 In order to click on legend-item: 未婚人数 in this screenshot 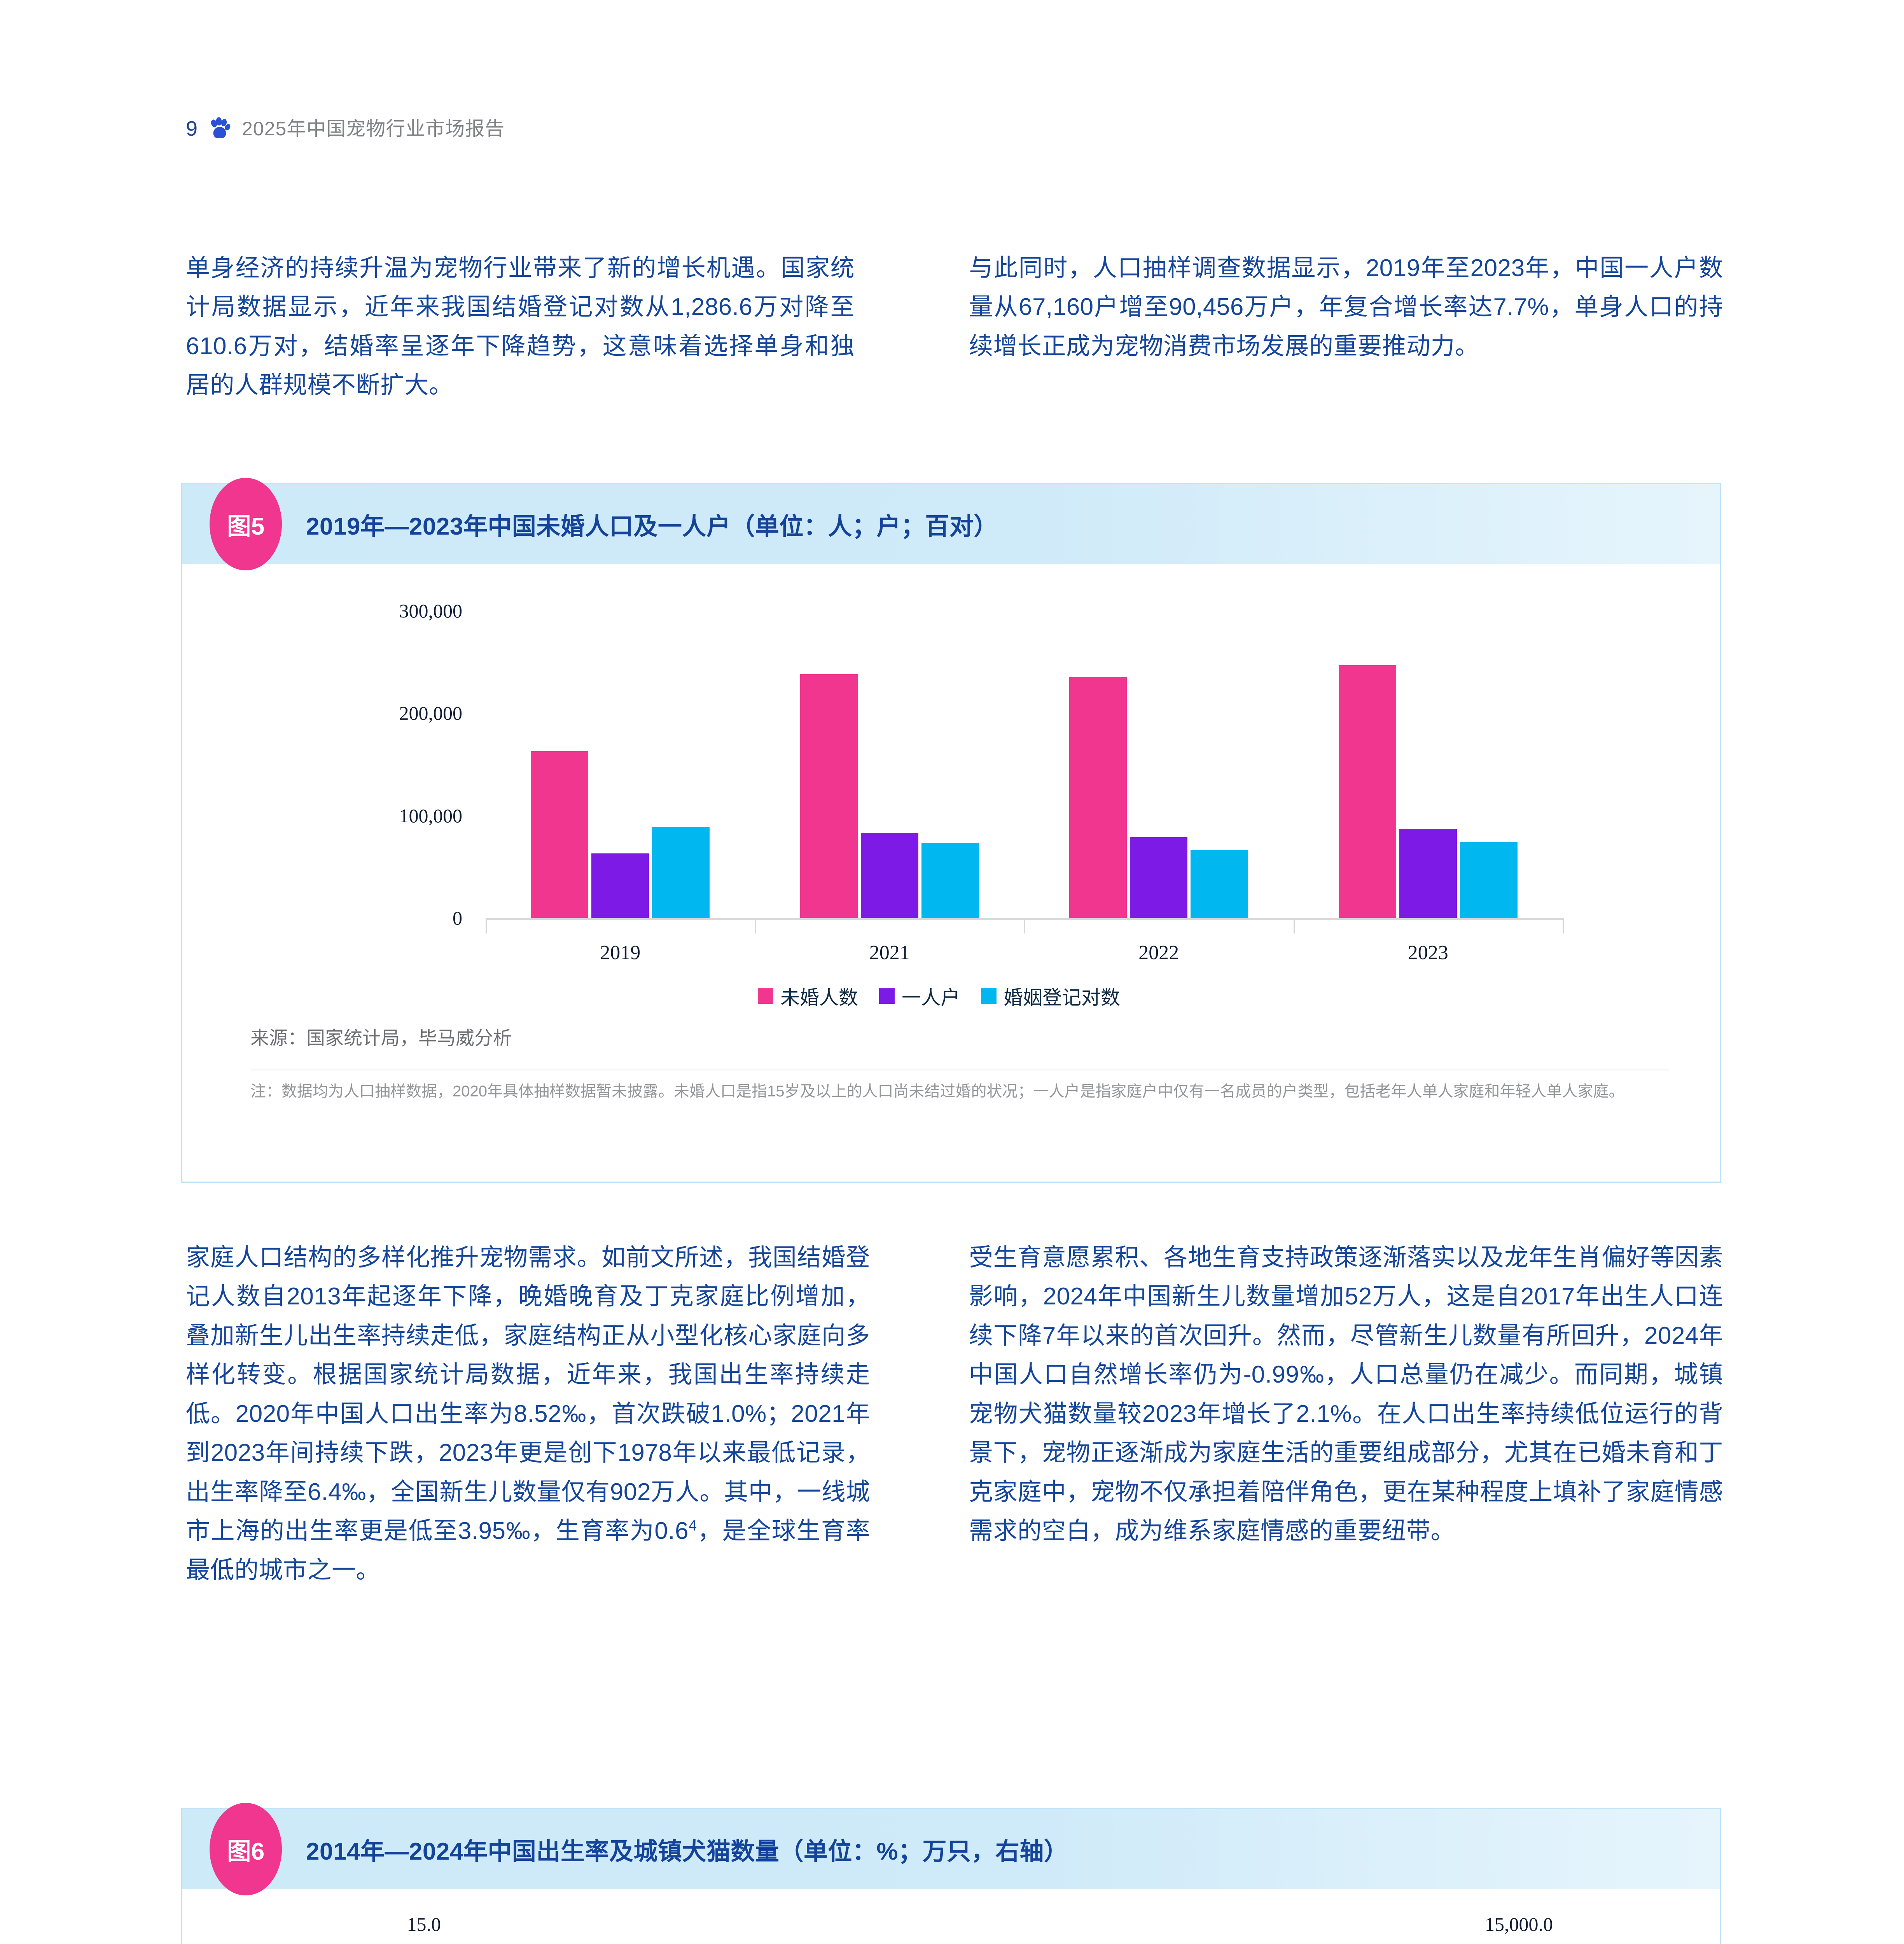, I will do `click(808, 996)`.